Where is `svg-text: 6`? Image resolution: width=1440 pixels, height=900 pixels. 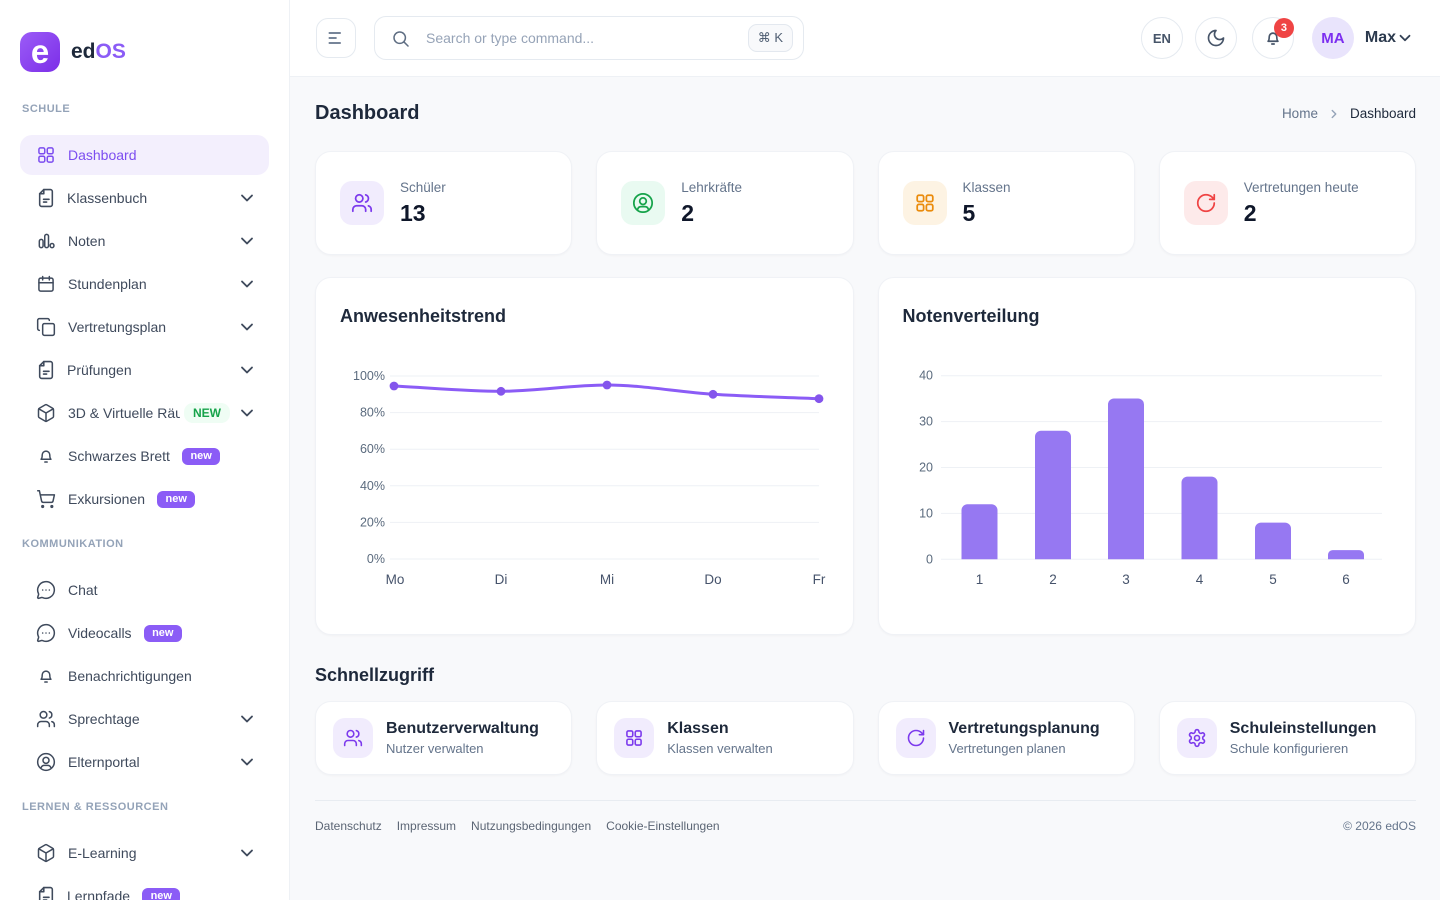
svg-text: 6 is located at coordinates (1346, 579).